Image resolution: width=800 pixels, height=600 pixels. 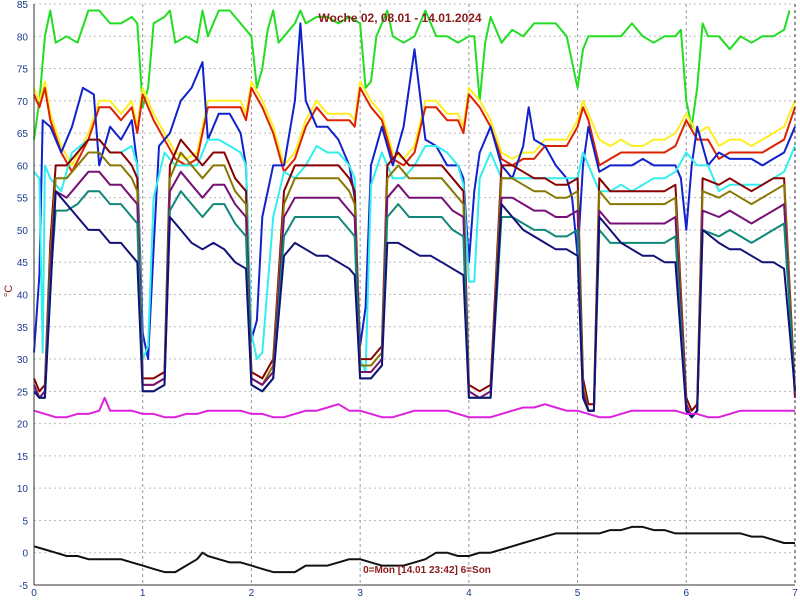 I want to click on y-tick-label: 50, so click(x=23, y=231).